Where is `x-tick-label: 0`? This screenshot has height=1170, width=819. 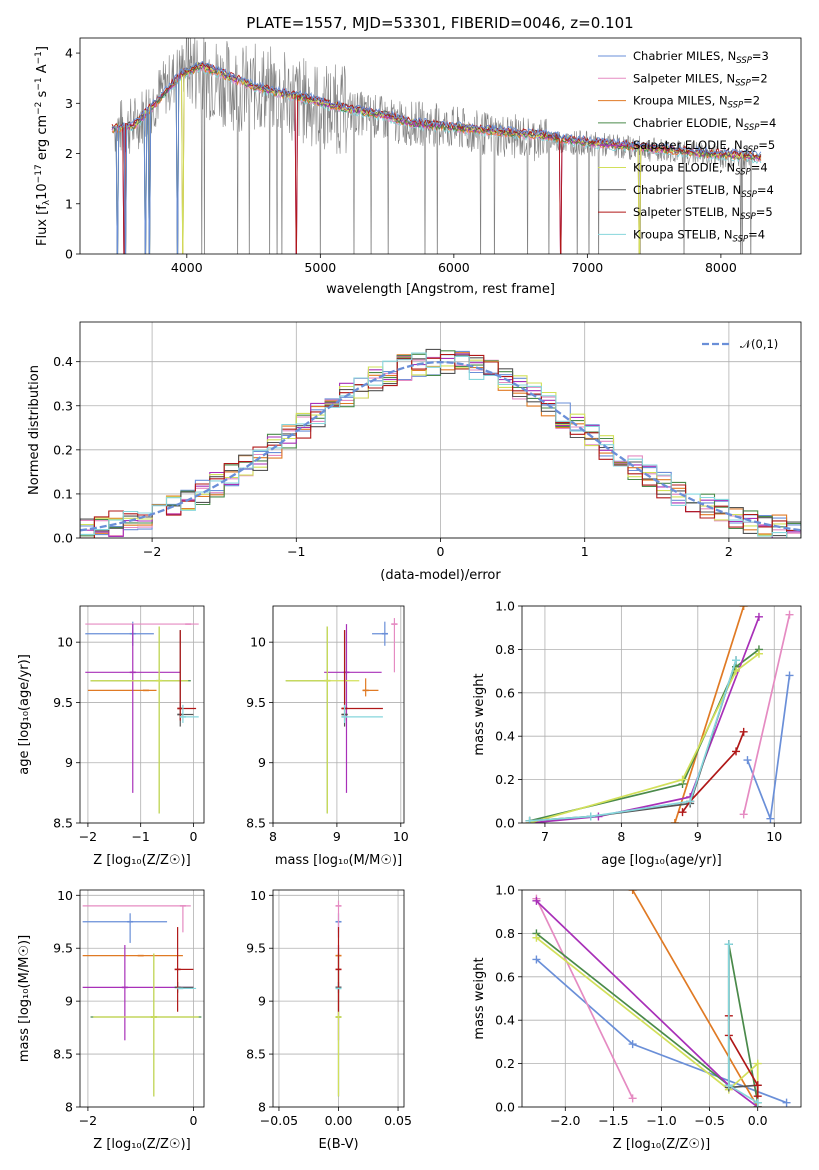 x-tick-label: 0 is located at coordinates (193, 836).